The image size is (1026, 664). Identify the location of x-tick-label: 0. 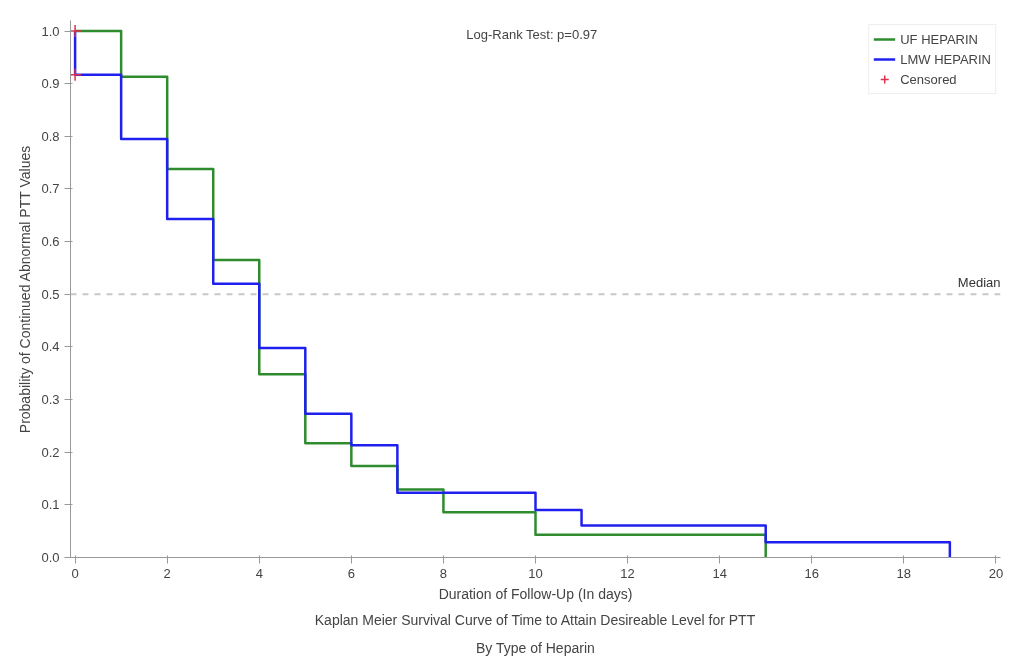
(75, 573).